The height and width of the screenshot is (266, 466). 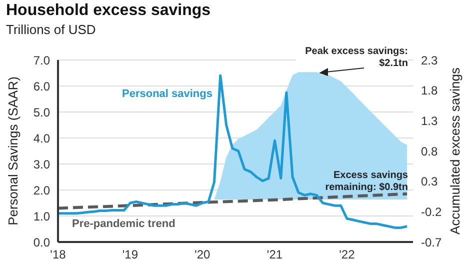 What do you see at coordinates (431, 242) in the screenshot?
I see `y2-tick-label: -0.7` at bounding box center [431, 242].